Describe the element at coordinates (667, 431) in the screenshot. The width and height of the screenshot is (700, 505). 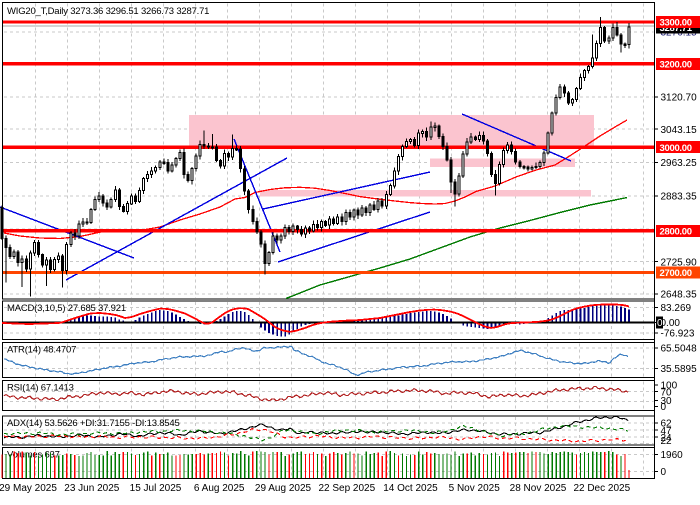
I see `svg-text: 47` at that location.